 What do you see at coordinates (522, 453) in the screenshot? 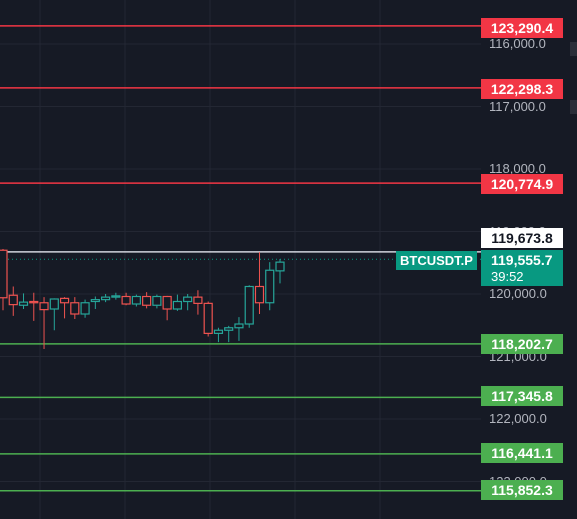
I see `support-level-tag: 116,441.1` at bounding box center [522, 453].